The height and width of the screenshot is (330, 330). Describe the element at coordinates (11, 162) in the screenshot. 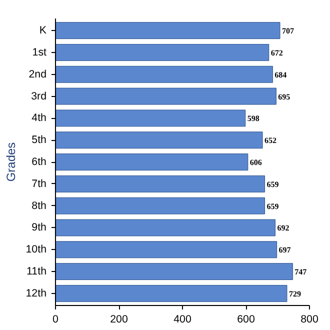

I see `y-axis-title: Grades` at that location.